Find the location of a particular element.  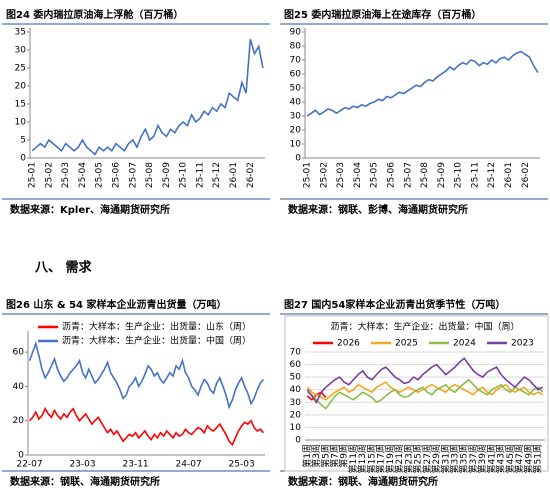

x-tick-label: 24-07 is located at coordinates (189, 465).